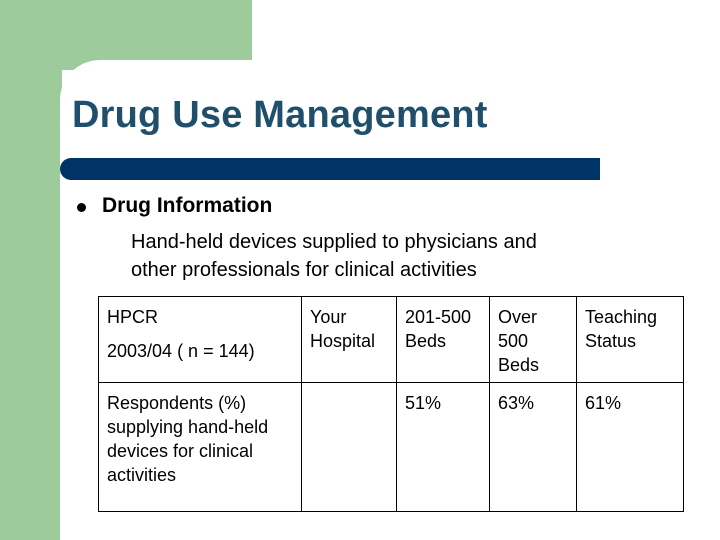 This screenshot has height=540, width=720. What do you see at coordinates (280, 115) in the screenshot?
I see `slide-title: Drug Use Management` at bounding box center [280, 115].